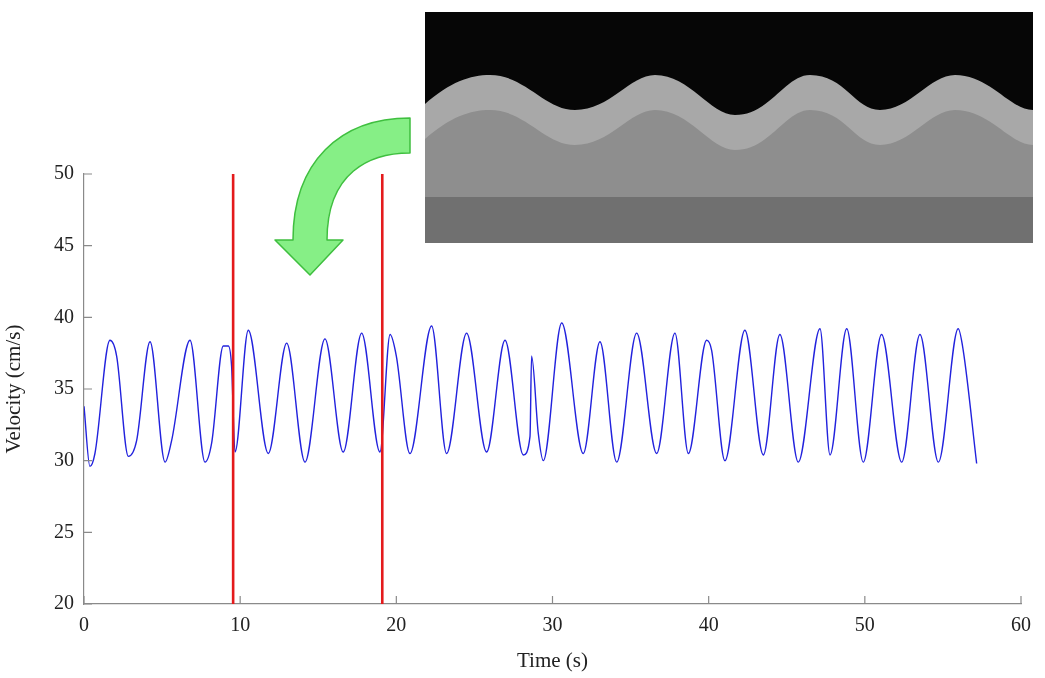 The image size is (1045, 678). What do you see at coordinates (64, 458) in the screenshot?
I see `y-tick-label: 30` at bounding box center [64, 458].